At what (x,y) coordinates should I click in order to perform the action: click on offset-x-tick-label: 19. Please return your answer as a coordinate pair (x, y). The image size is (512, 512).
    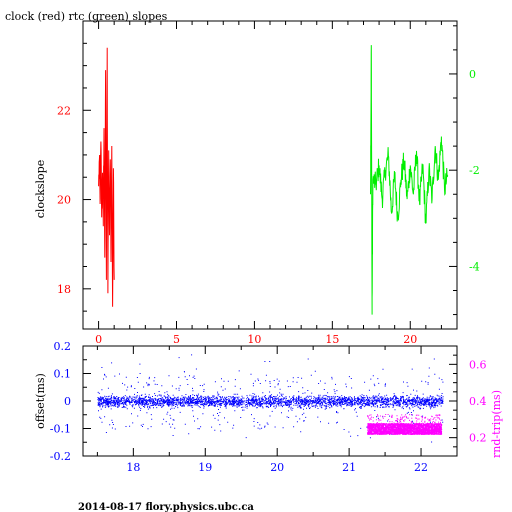
    Looking at the image, I should click on (205, 467).